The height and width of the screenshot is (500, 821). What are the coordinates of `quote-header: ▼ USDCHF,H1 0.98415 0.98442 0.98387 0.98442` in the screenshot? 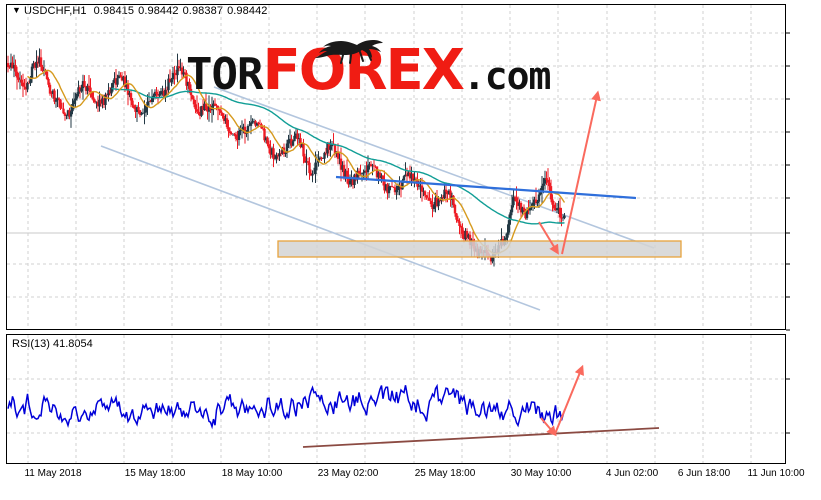 It's located at (142, 11).